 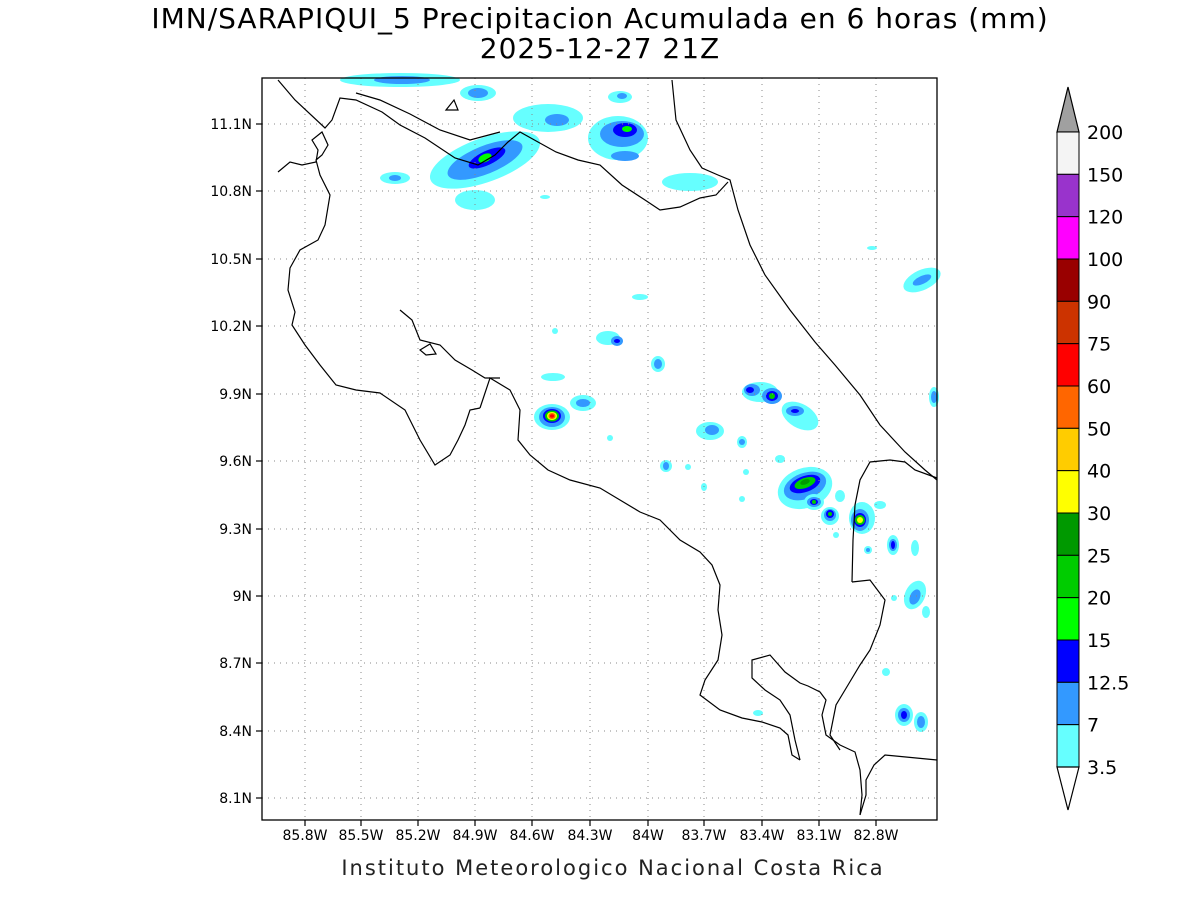 What do you see at coordinates (1105, 260) in the screenshot?
I see `colorbar-label: 100` at bounding box center [1105, 260].